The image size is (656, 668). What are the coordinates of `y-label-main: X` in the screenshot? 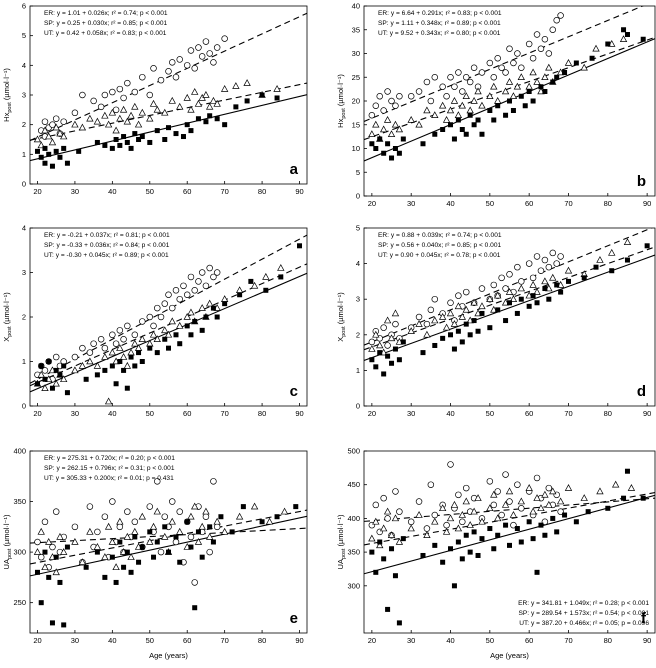 It's located at (6, 339).